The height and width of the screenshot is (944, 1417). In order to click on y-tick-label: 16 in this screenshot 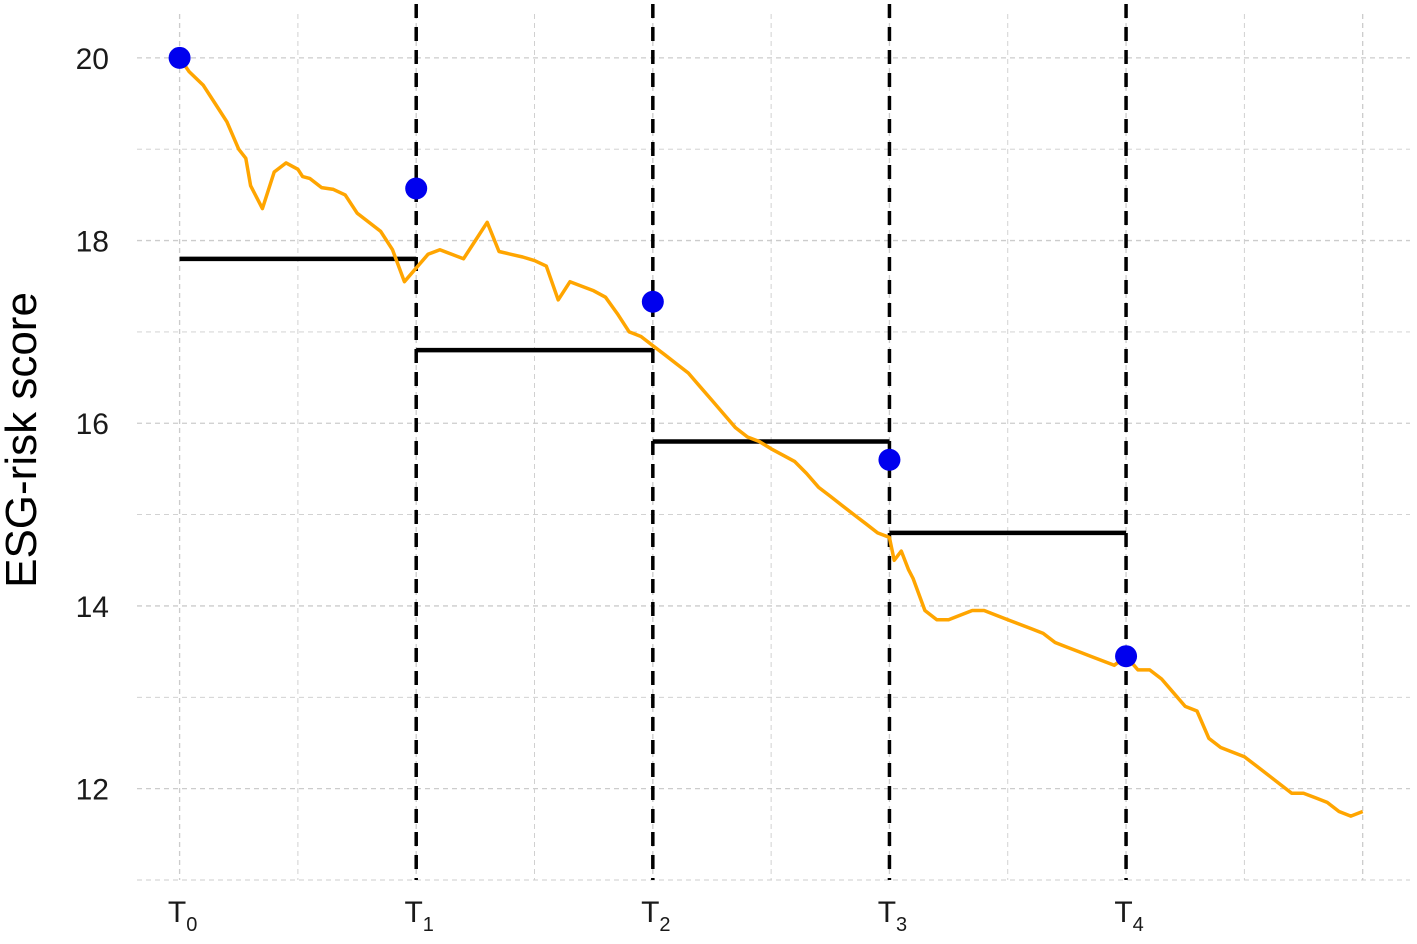, I will do `click(92, 424)`.